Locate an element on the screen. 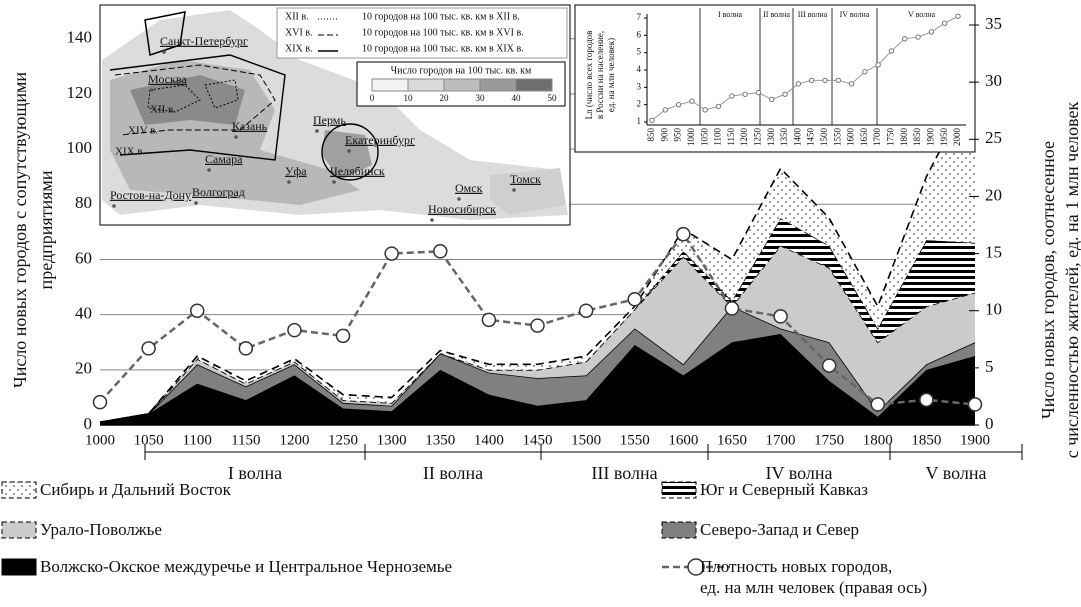  map-city: Самара is located at coordinates (224, 159).